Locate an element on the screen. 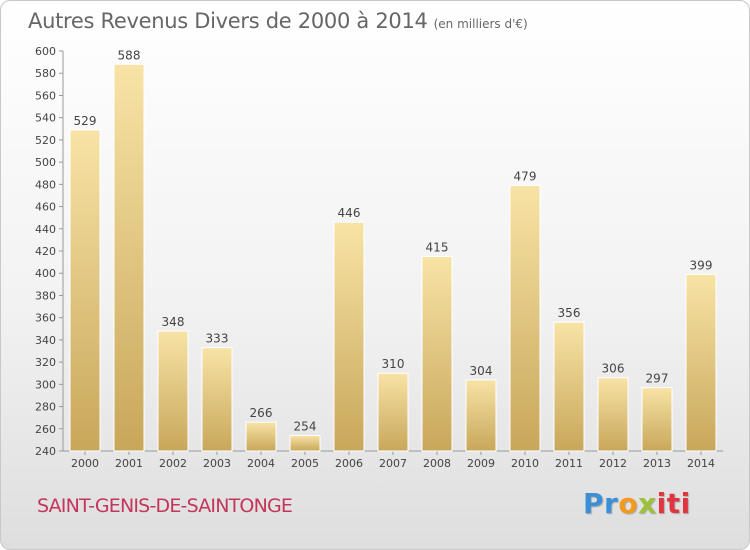 This screenshot has width=750, height=550. bar-2007 is located at coordinates (393, 412).